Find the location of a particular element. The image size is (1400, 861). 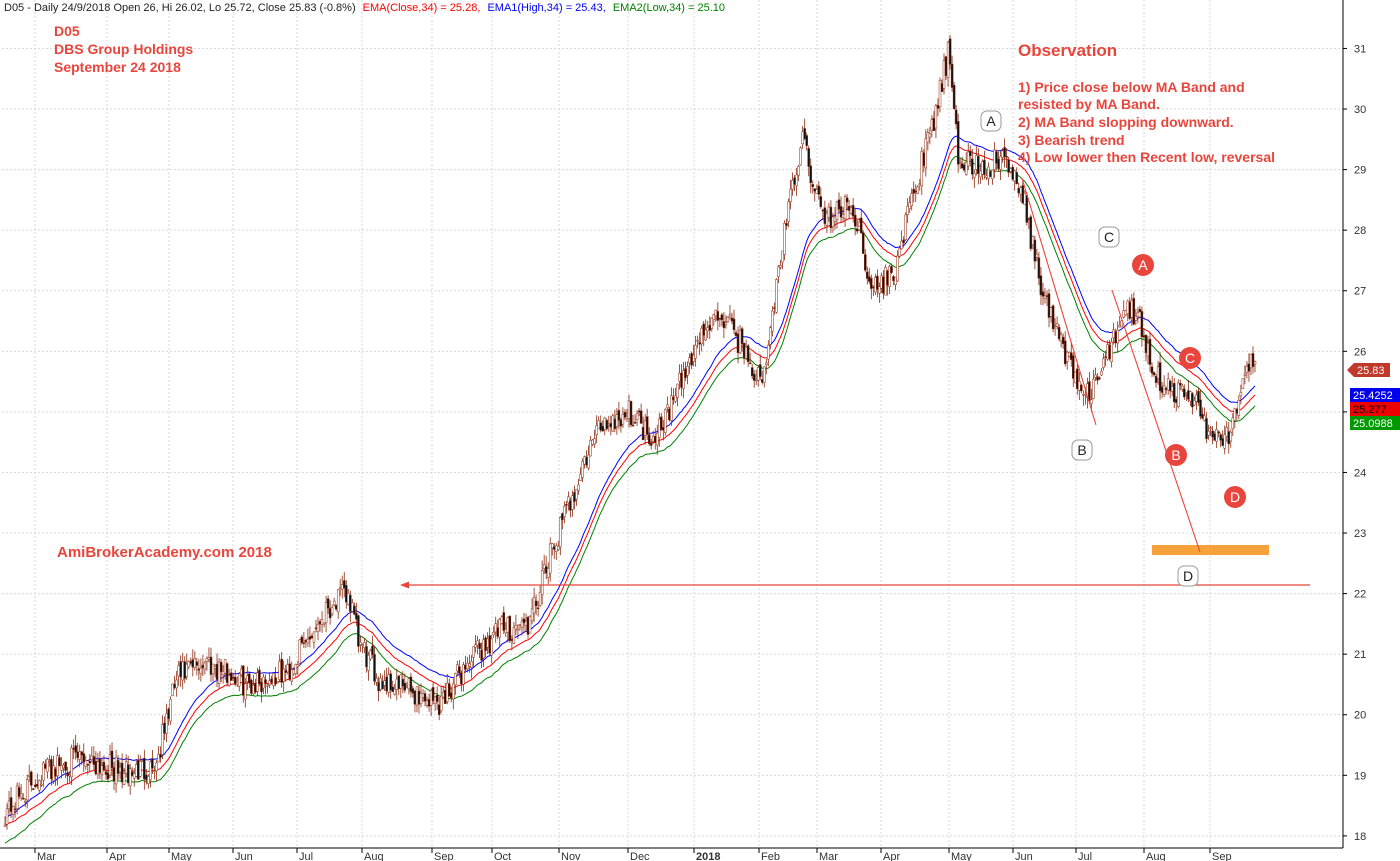

target-zone-bar is located at coordinates (1210, 550).